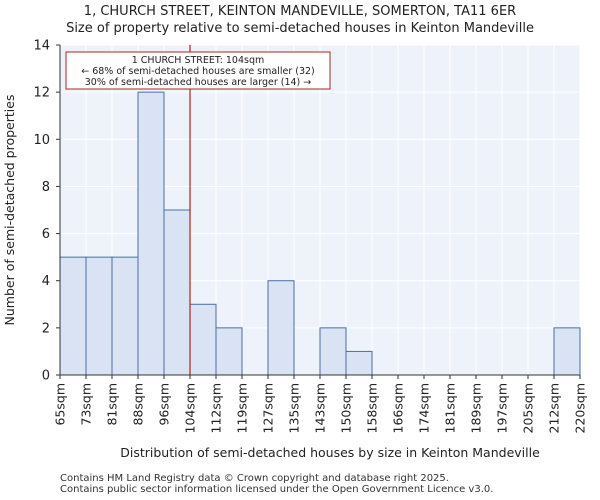 The height and width of the screenshot is (500, 600). I want to click on x-tick-label: 73sqm, so click(86, 404).